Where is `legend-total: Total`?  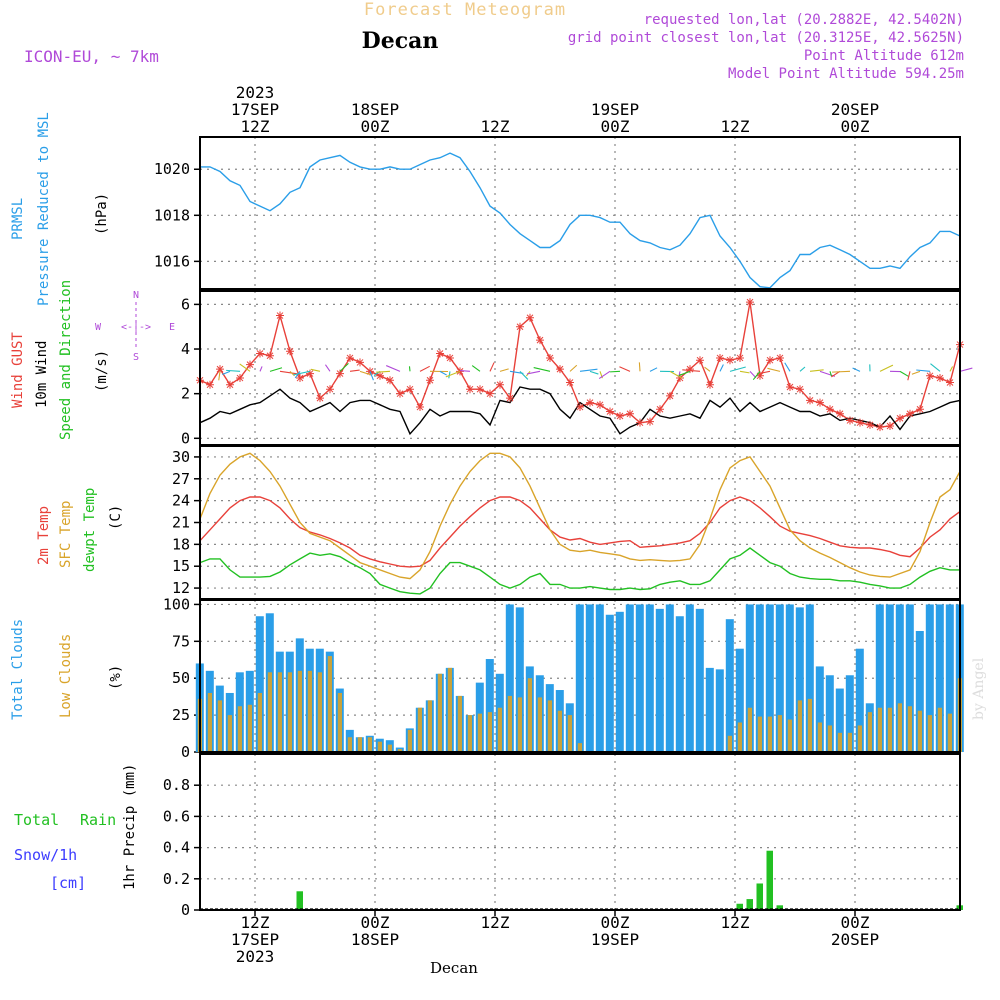
legend-total: Total is located at coordinates (36, 820).